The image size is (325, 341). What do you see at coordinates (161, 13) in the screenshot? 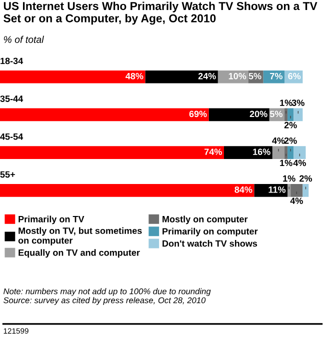
I see `chart-title: US Internet Users Who Primarily Watch TV Shows on a TV Set or on a Computer, by Age, Oct 2010` at bounding box center [161, 13].